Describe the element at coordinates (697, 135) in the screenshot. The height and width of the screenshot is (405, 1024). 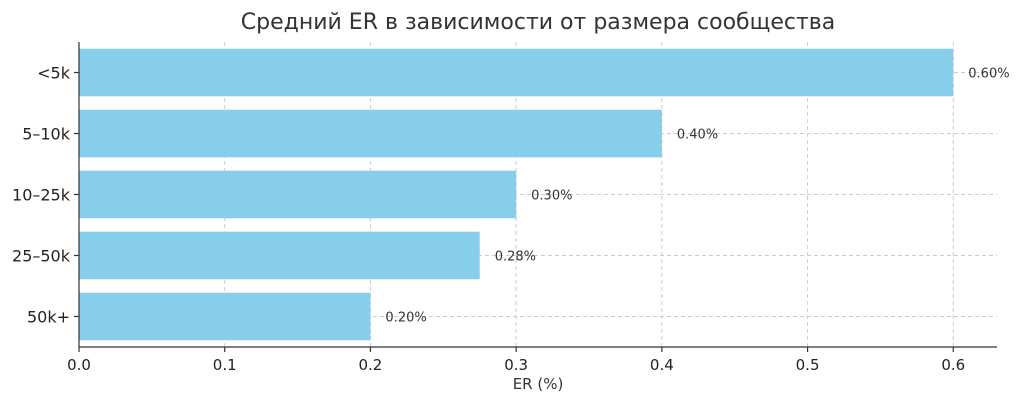
I see `bar-value-label: 0.40%` at that location.